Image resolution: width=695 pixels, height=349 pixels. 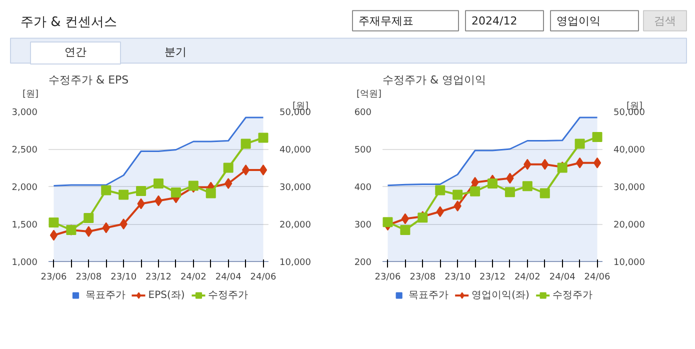 What do you see at coordinates (495, 21) in the screenshot?
I see `text: 2024/12` at bounding box center [495, 21].